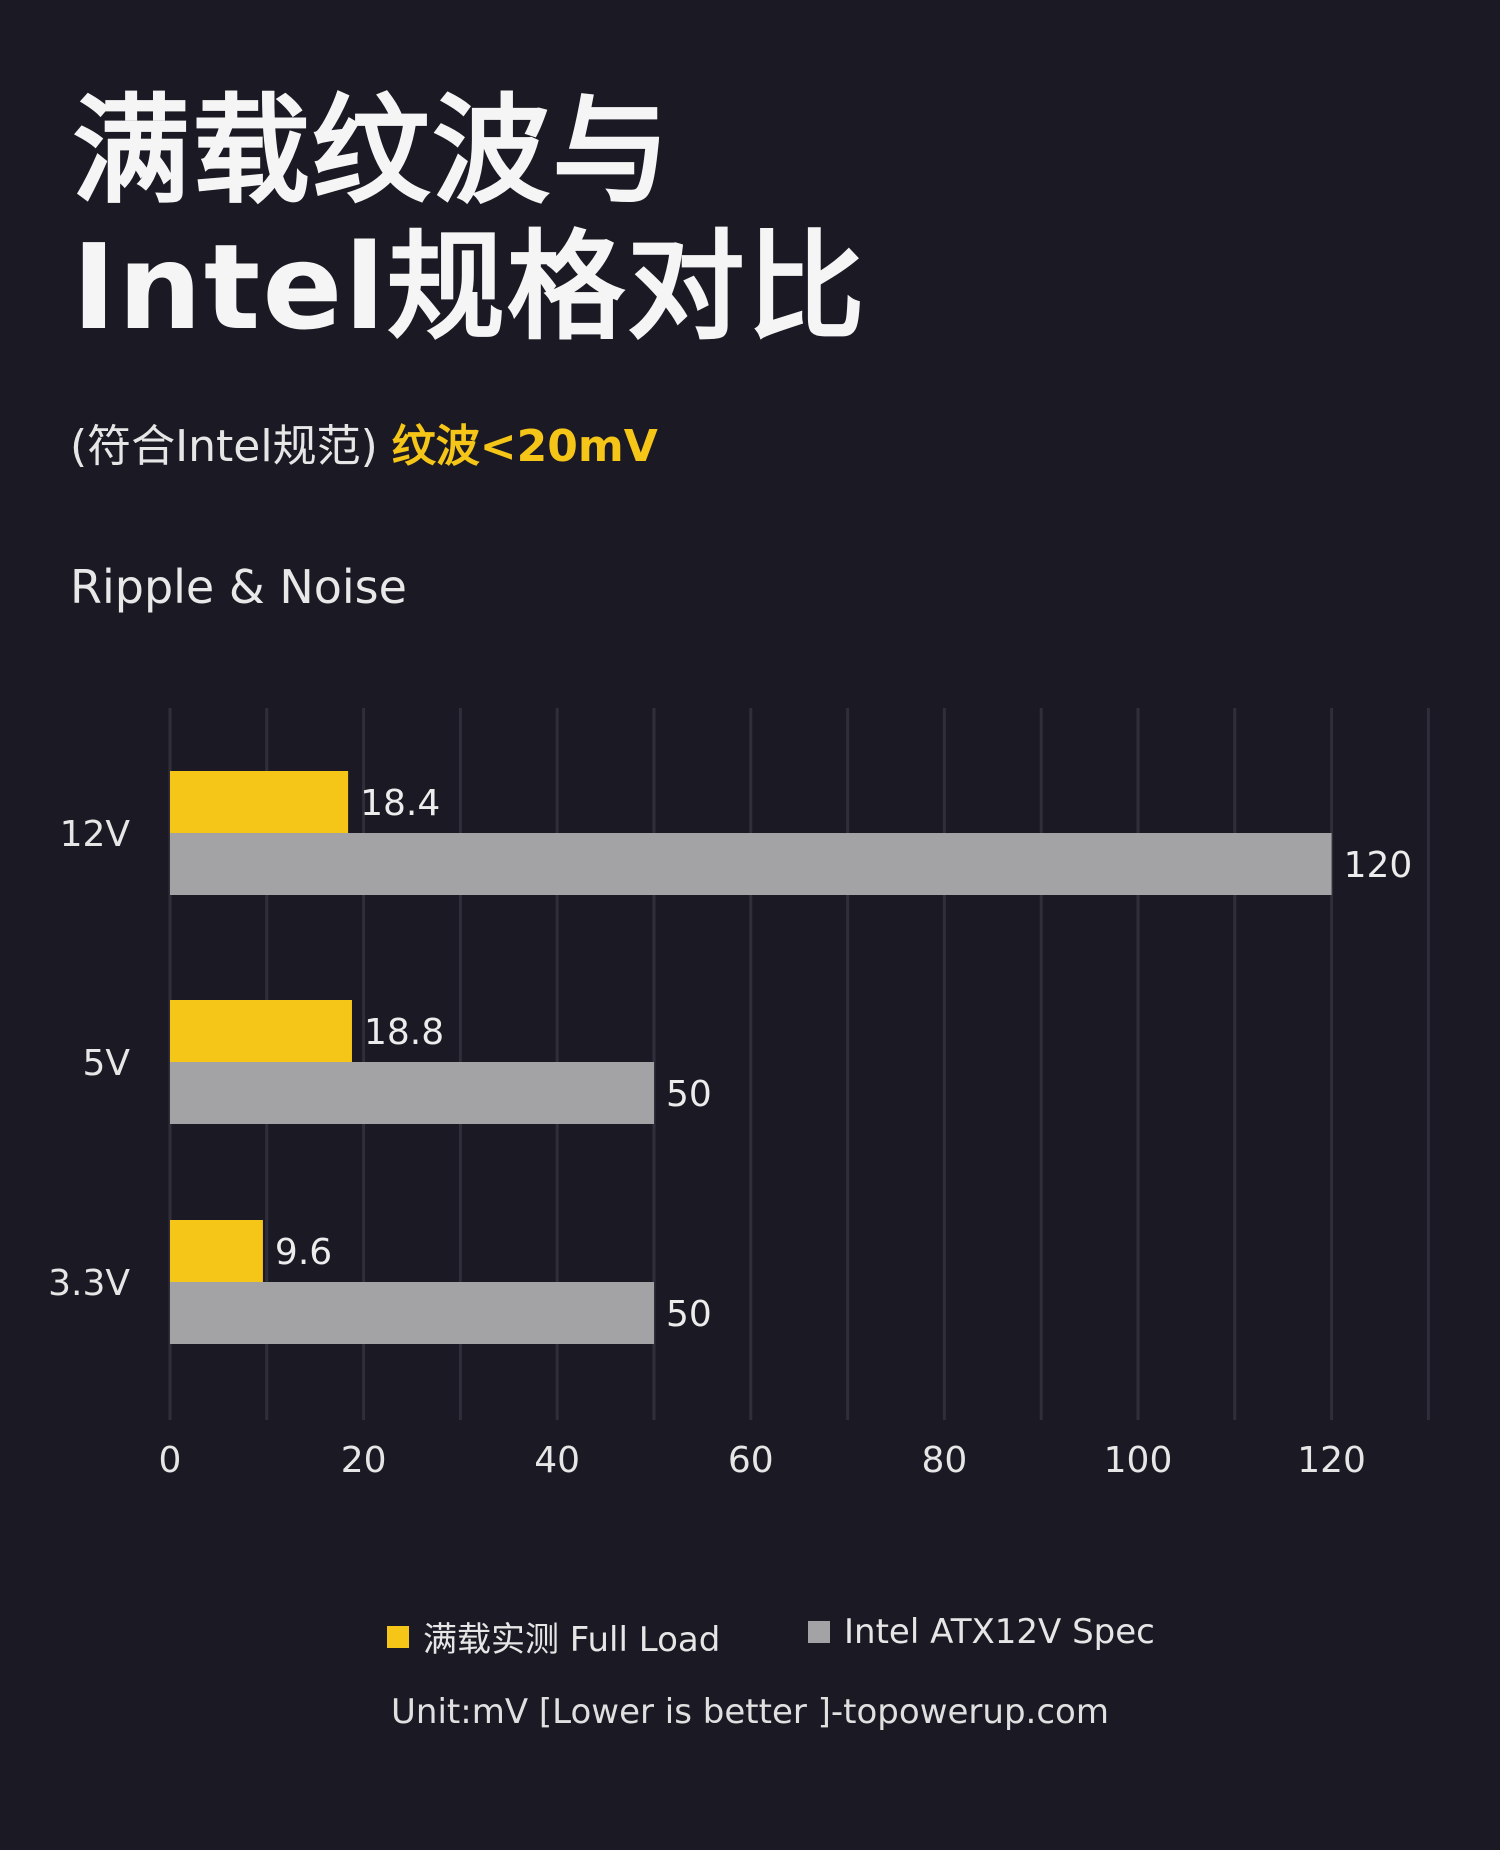 This screenshot has width=1500, height=1850. I want to click on legend-swatch-intel-spec, so click(819, 1632).